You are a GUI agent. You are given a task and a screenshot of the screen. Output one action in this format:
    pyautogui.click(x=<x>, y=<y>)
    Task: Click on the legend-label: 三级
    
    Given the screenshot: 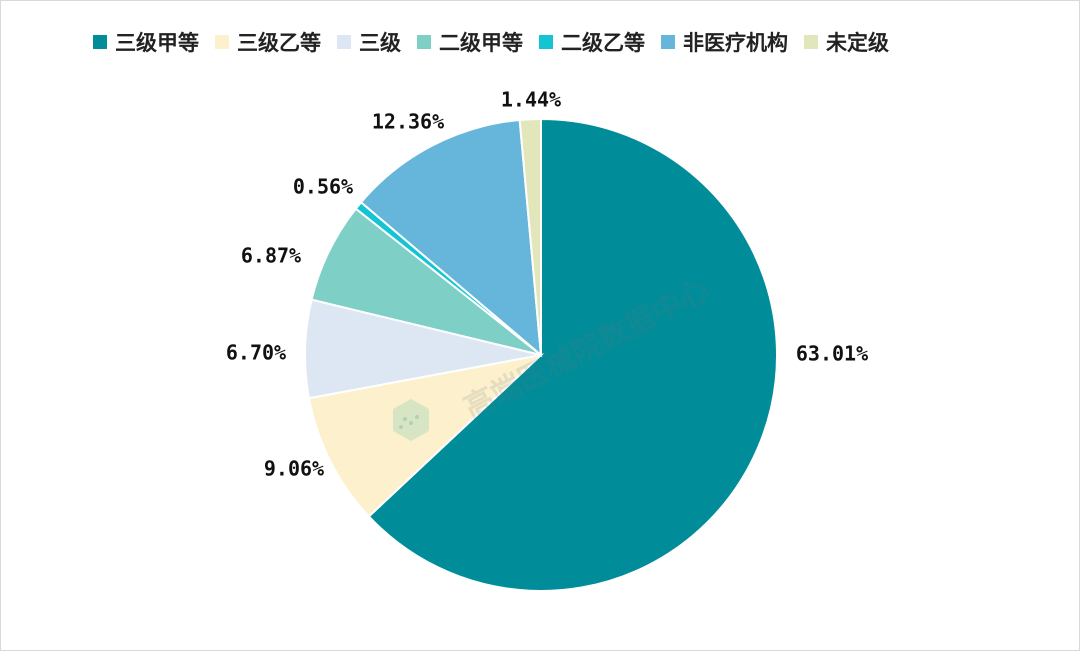 What is the action you would take?
    pyautogui.click(x=380, y=43)
    